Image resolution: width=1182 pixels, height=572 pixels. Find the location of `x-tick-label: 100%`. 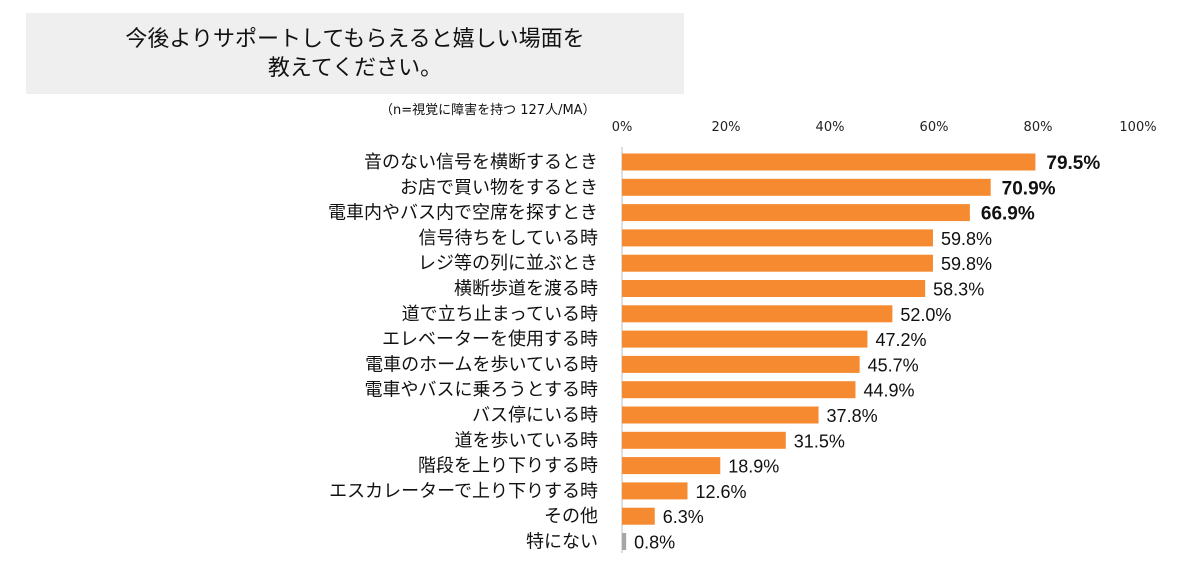

x-tick-label: 100% is located at coordinates (1137, 127).